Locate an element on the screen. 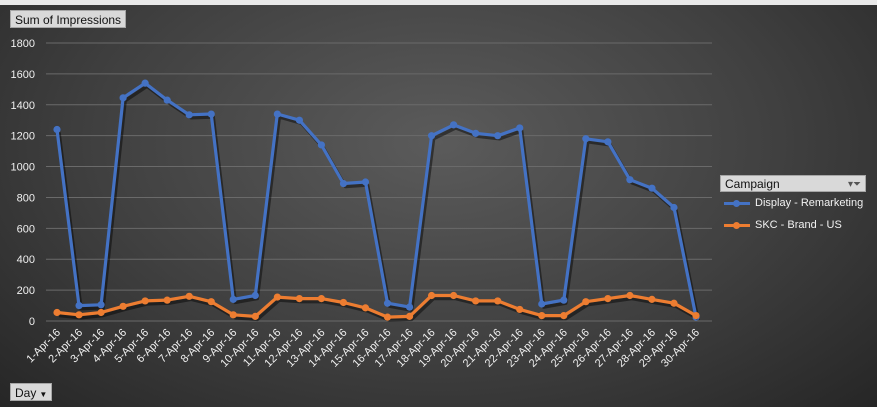  axis-field-button: Day ▼ is located at coordinates (31, 392).